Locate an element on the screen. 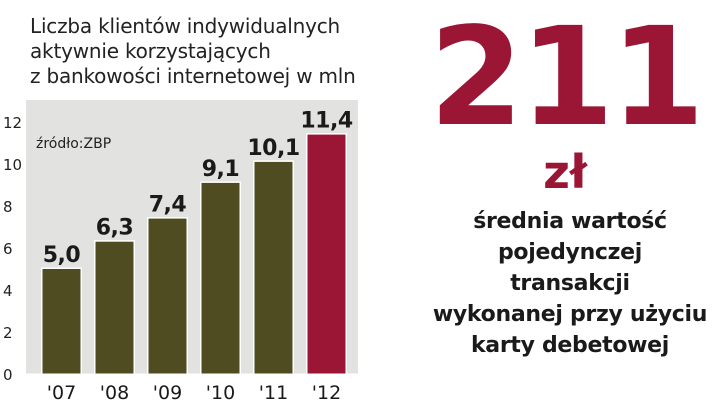 This screenshot has height=408, width=720. big-stat-value: 211 is located at coordinates (567, 78).